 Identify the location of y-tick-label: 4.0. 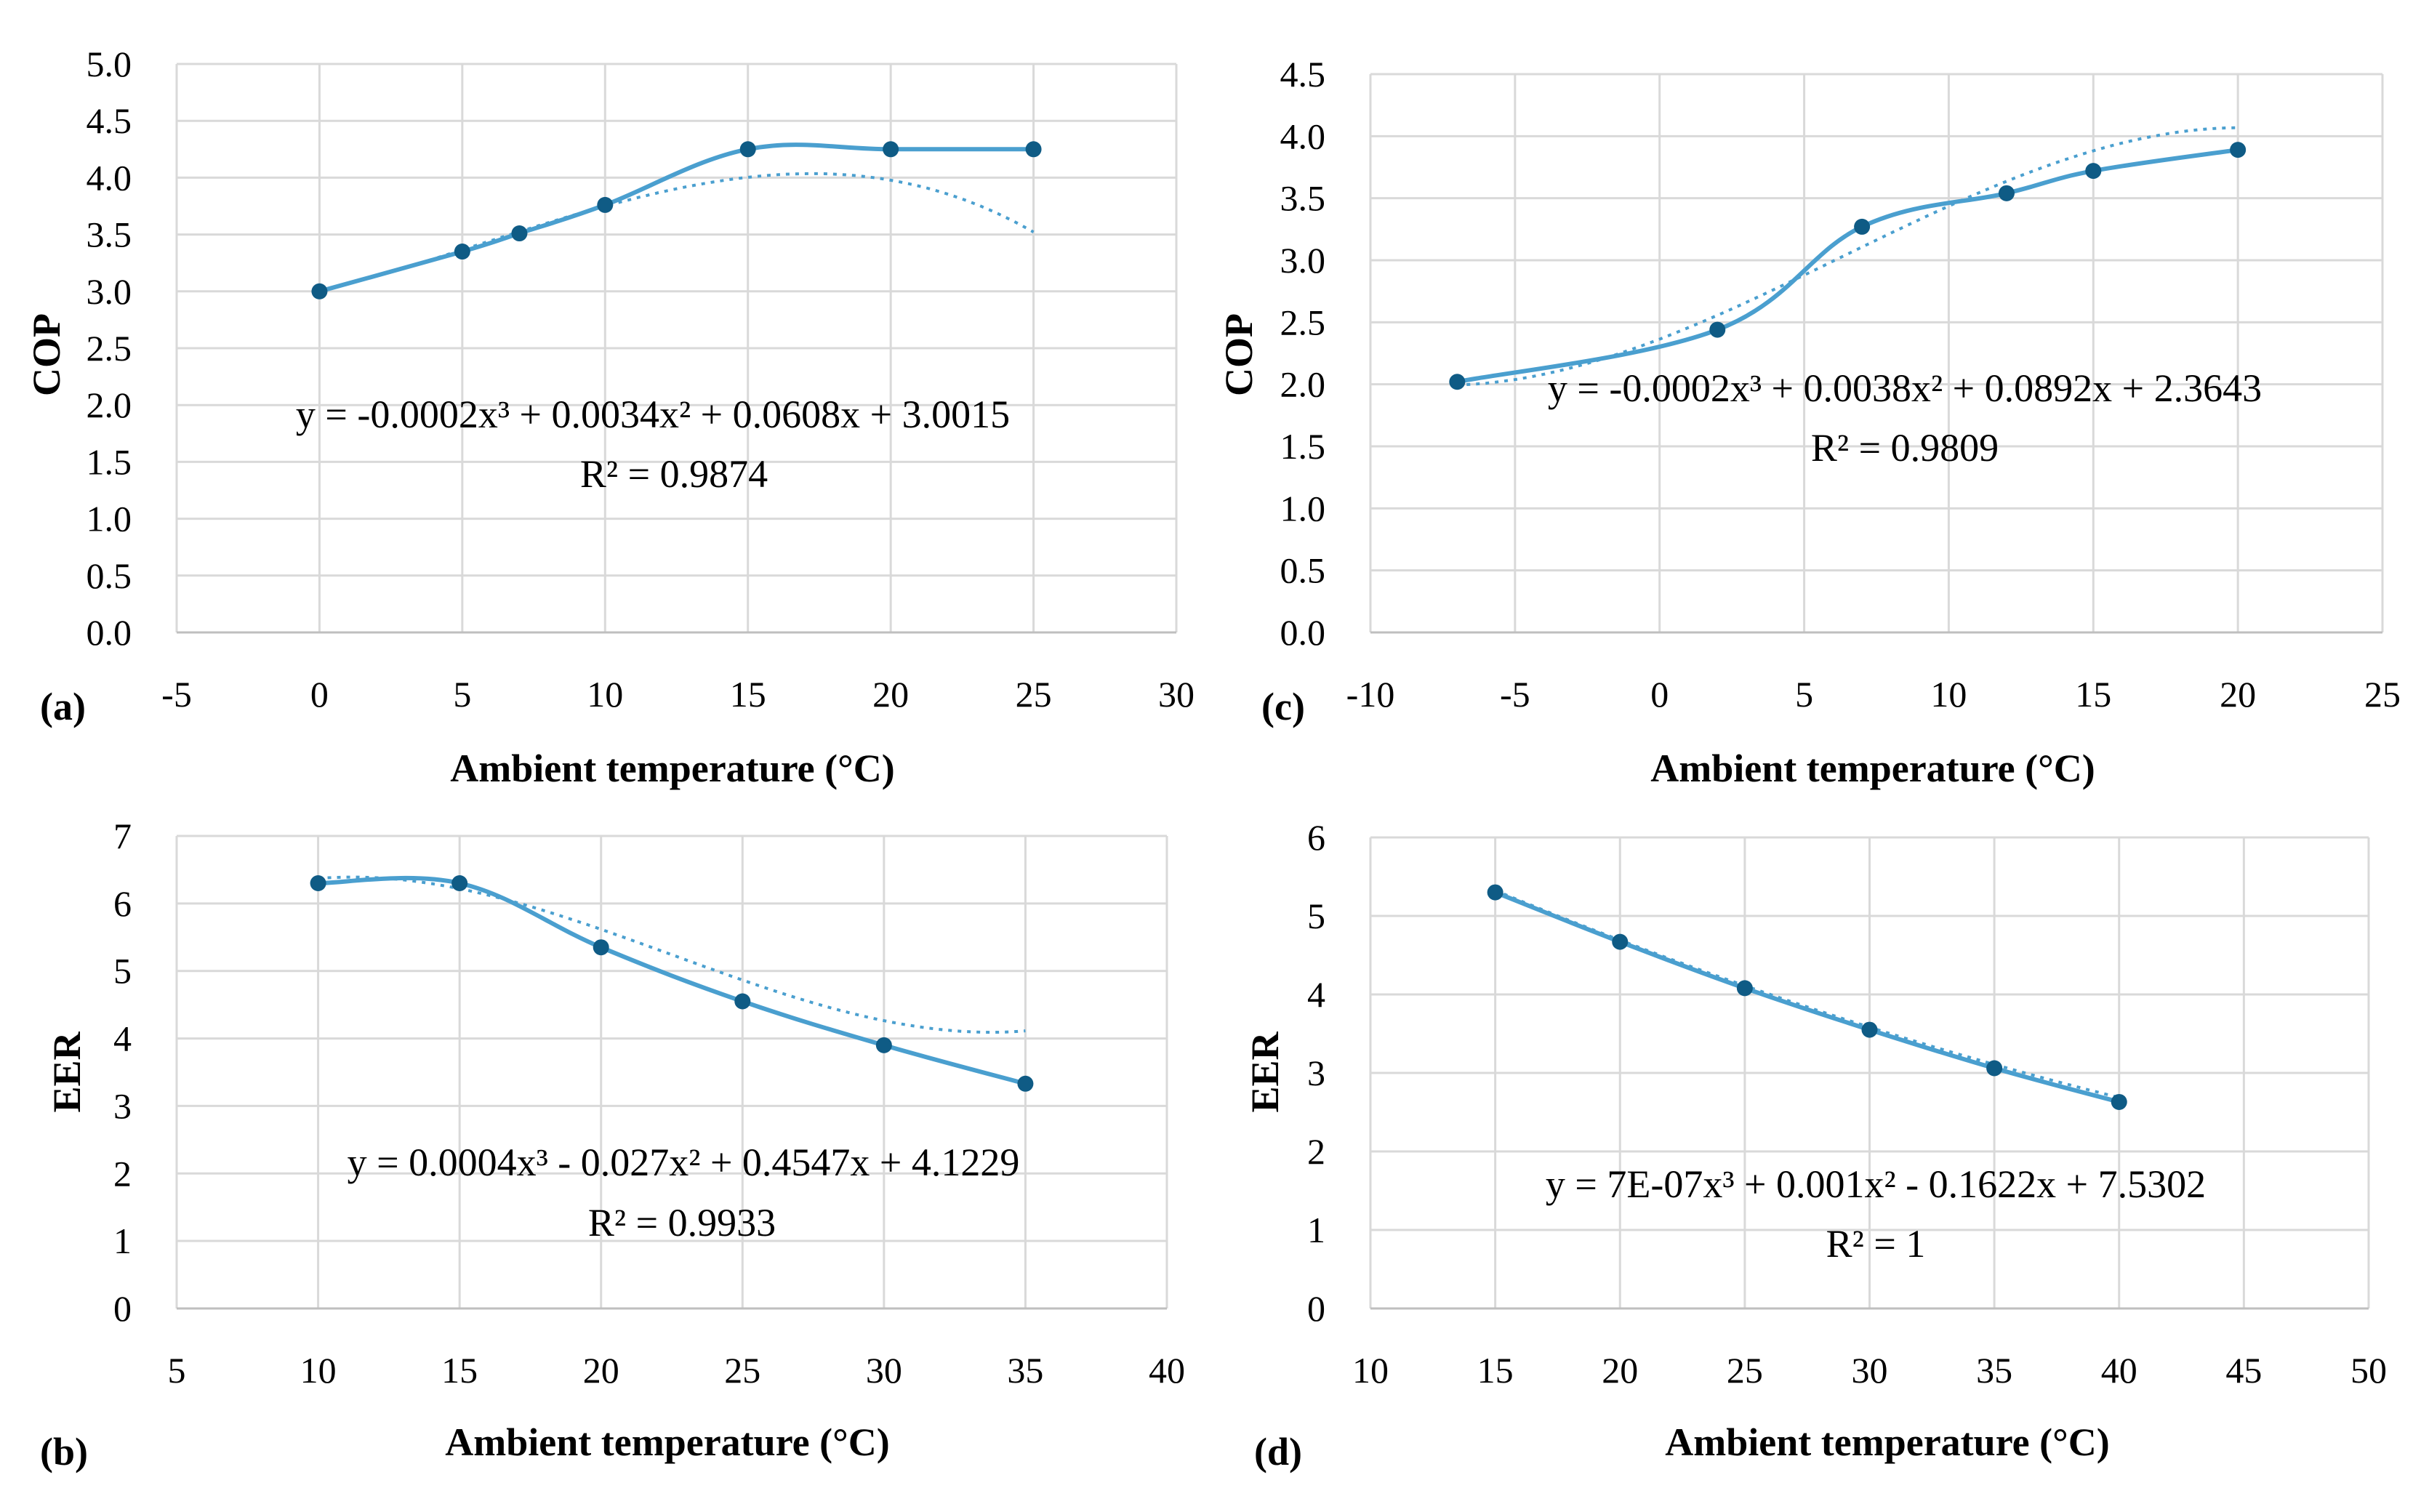
(1303, 136).